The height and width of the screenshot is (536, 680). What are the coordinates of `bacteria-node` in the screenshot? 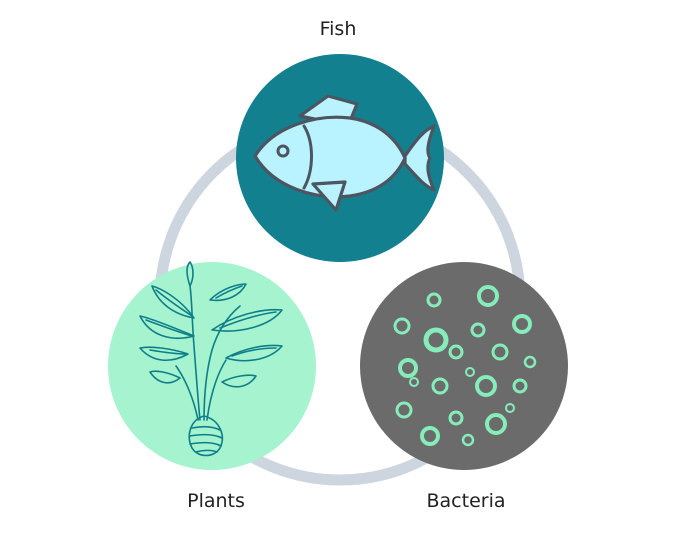 It's located at (464, 366).